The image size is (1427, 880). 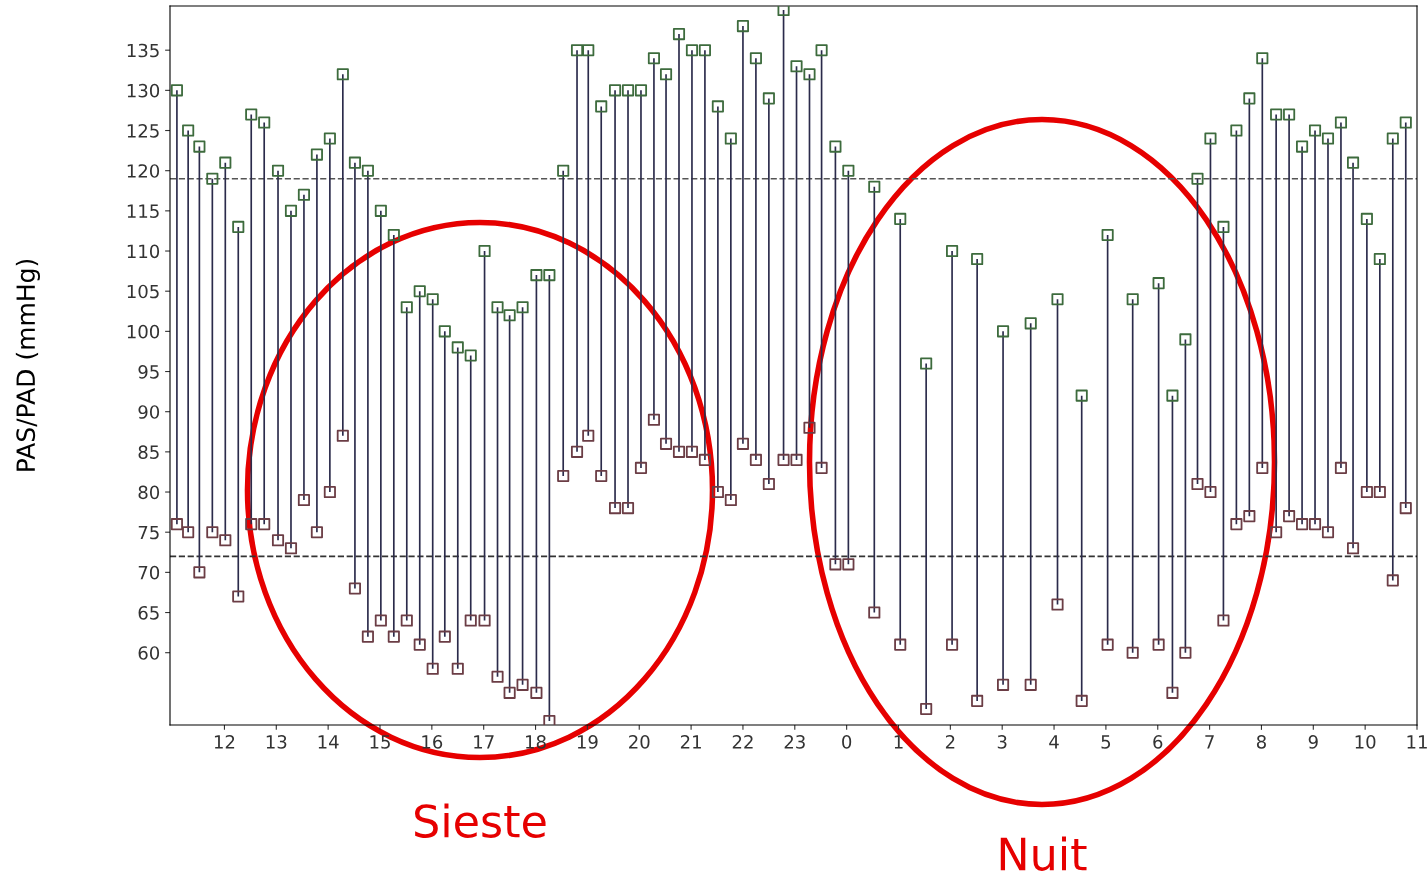 What do you see at coordinates (149, 492) in the screenshot?
I see `y-tick-label: 80` at bounding box center [149, 492].